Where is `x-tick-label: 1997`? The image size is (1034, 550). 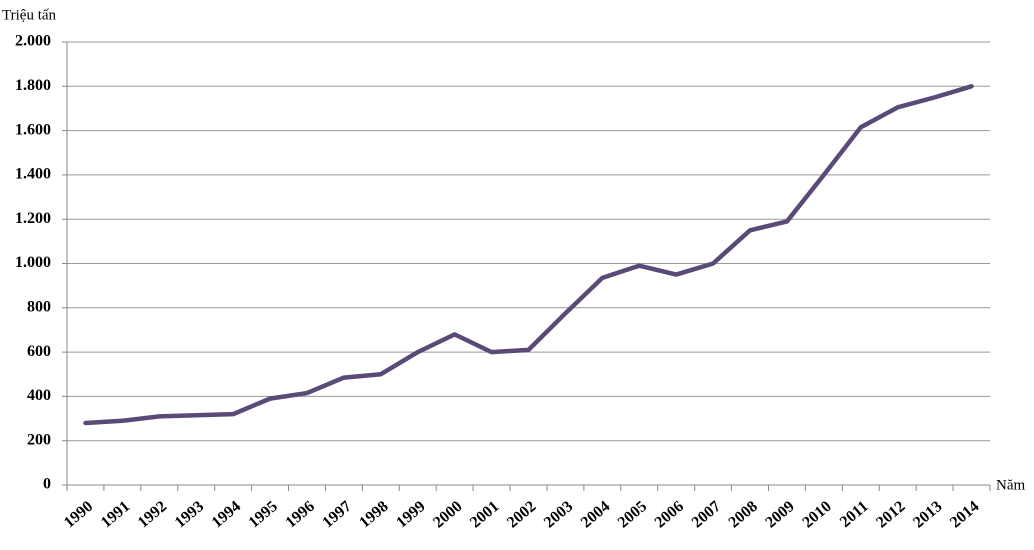
x-tick-label: 1997 is located at coordinates (336, 515).